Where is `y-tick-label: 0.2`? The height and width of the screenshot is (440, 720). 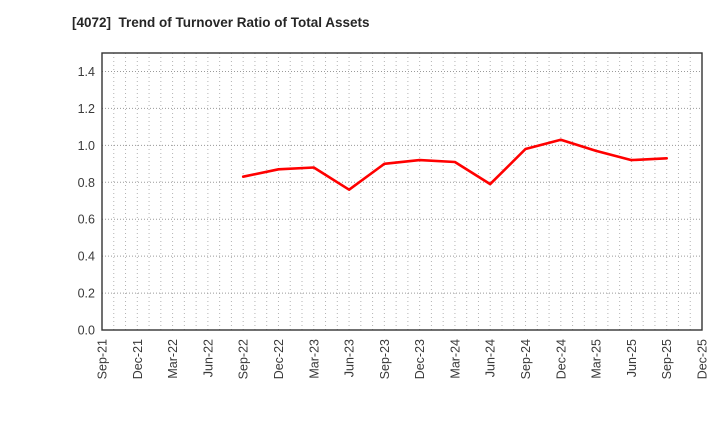
y-tick-label: 0.2 is located at coordinates (86, 294).